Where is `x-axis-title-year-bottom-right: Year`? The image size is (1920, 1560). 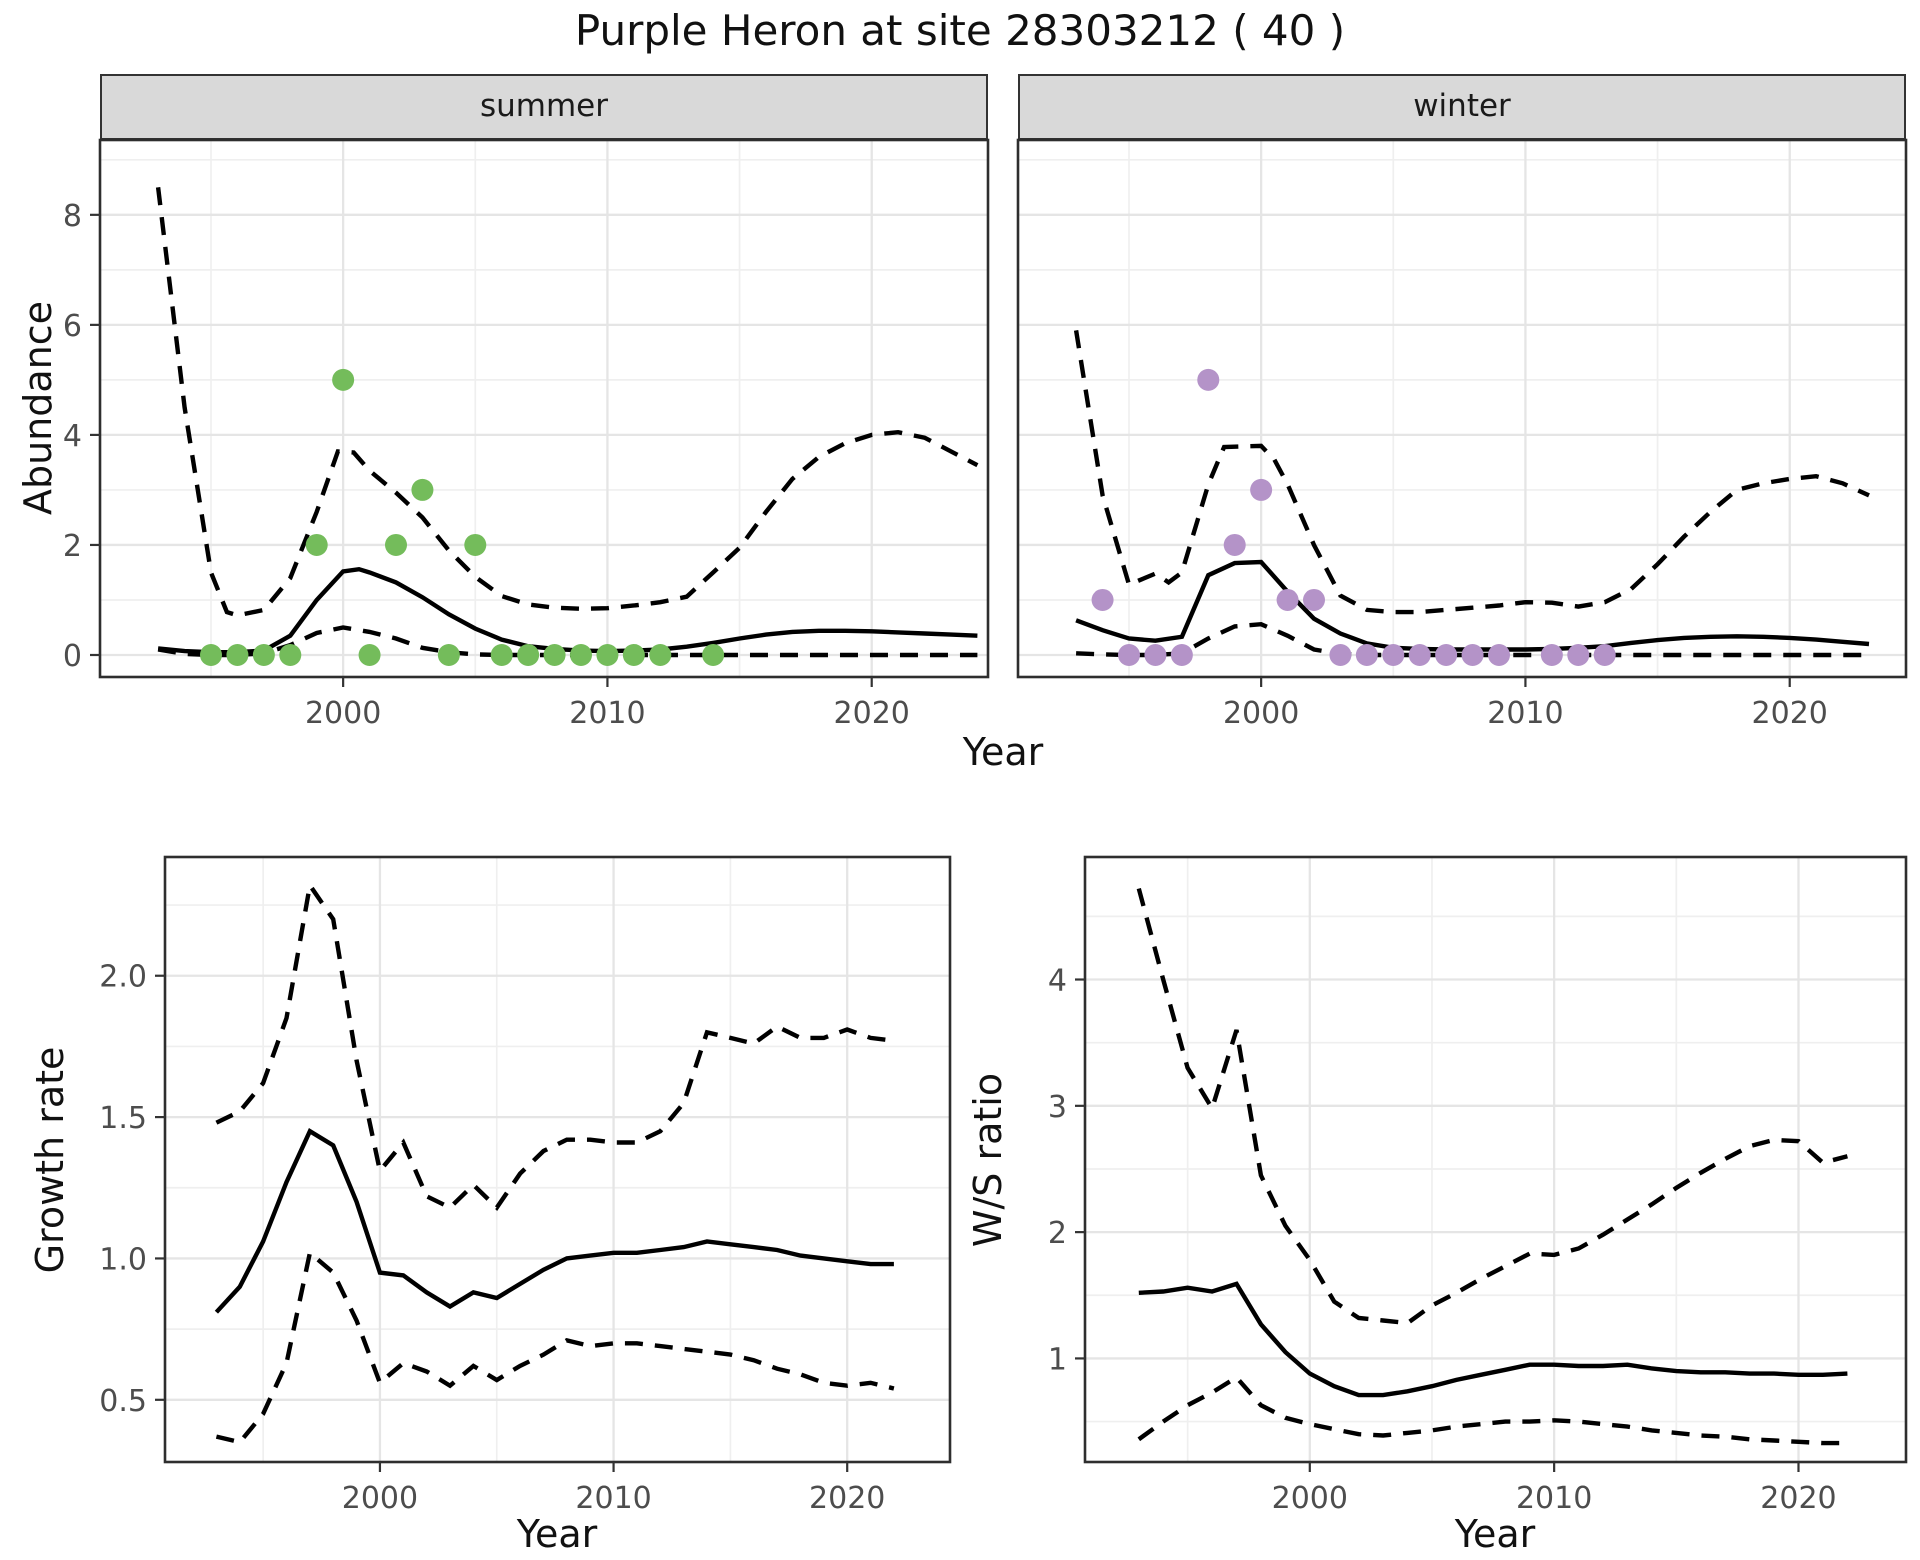
x-axis-title-year-bottom-right: Year is located at coordinates (1495, 1534).